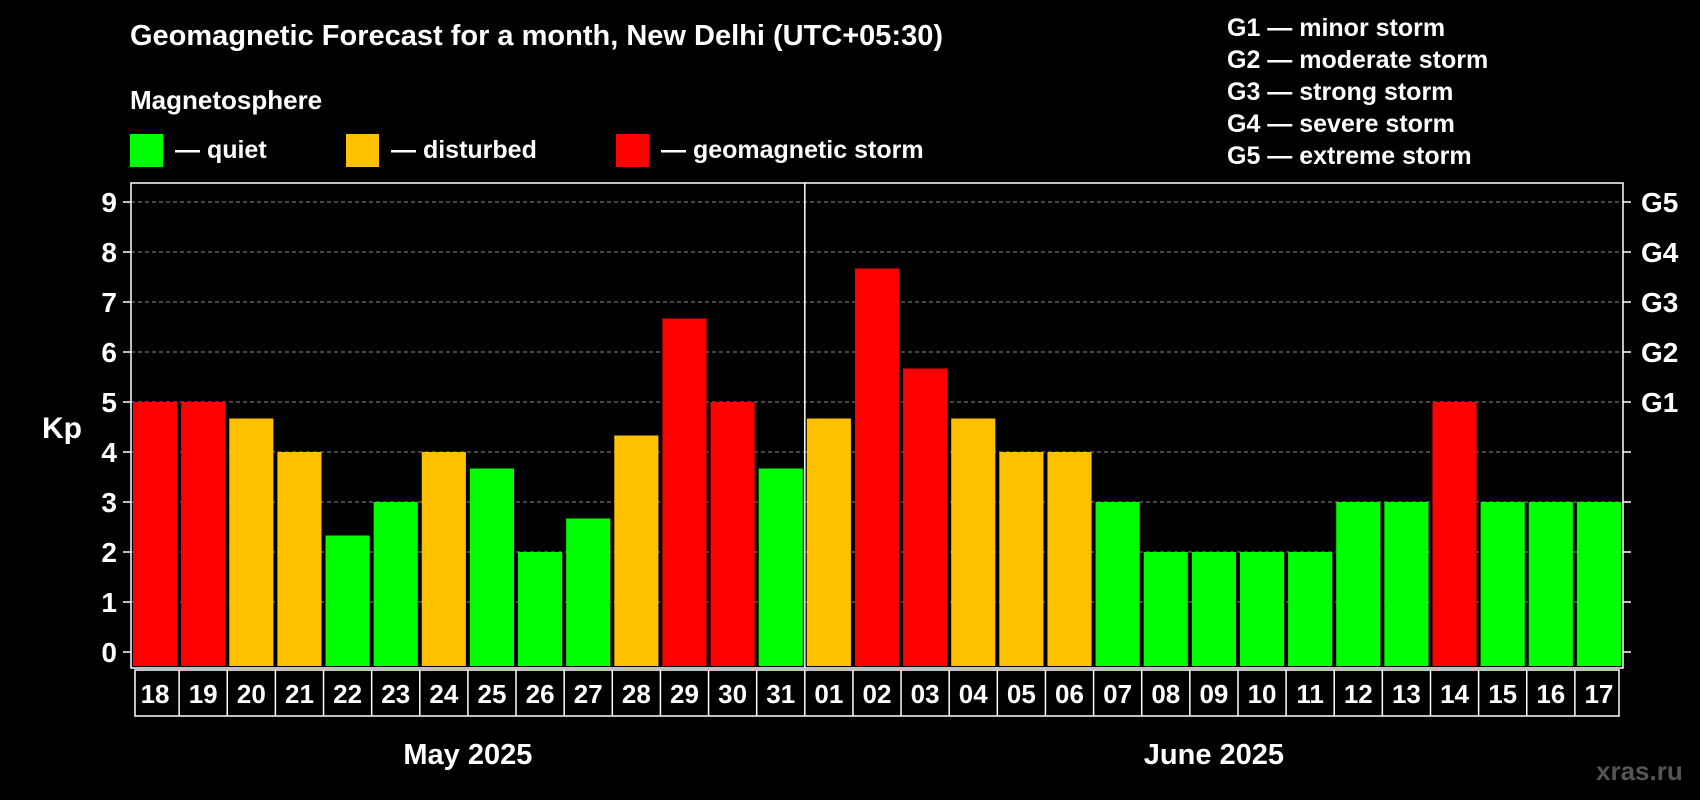 The image size is (1700, 800). I want to click on x-tick-label-08: 08, so click(1165, 694).